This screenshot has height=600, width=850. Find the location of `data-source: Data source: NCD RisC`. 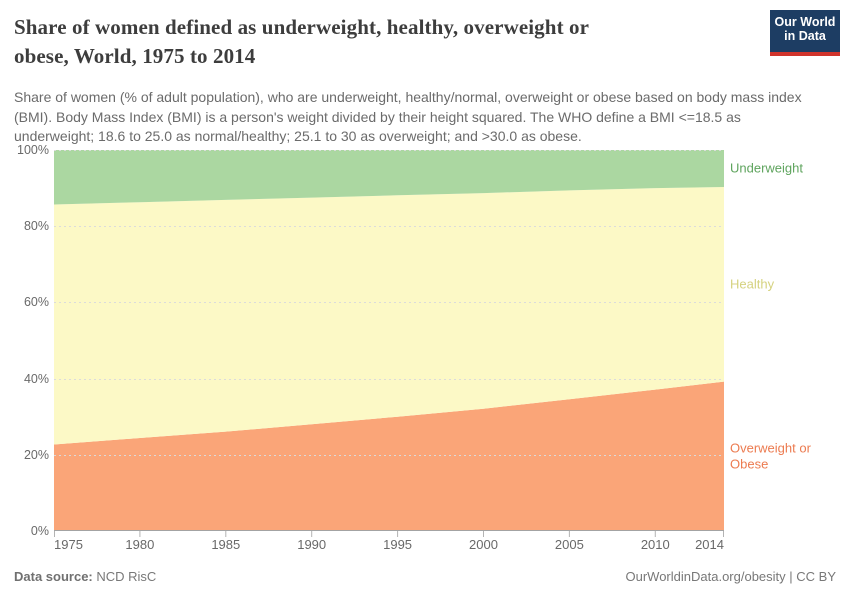

data-source: Data source: NCD RisC is located at coordinates (85, 576).